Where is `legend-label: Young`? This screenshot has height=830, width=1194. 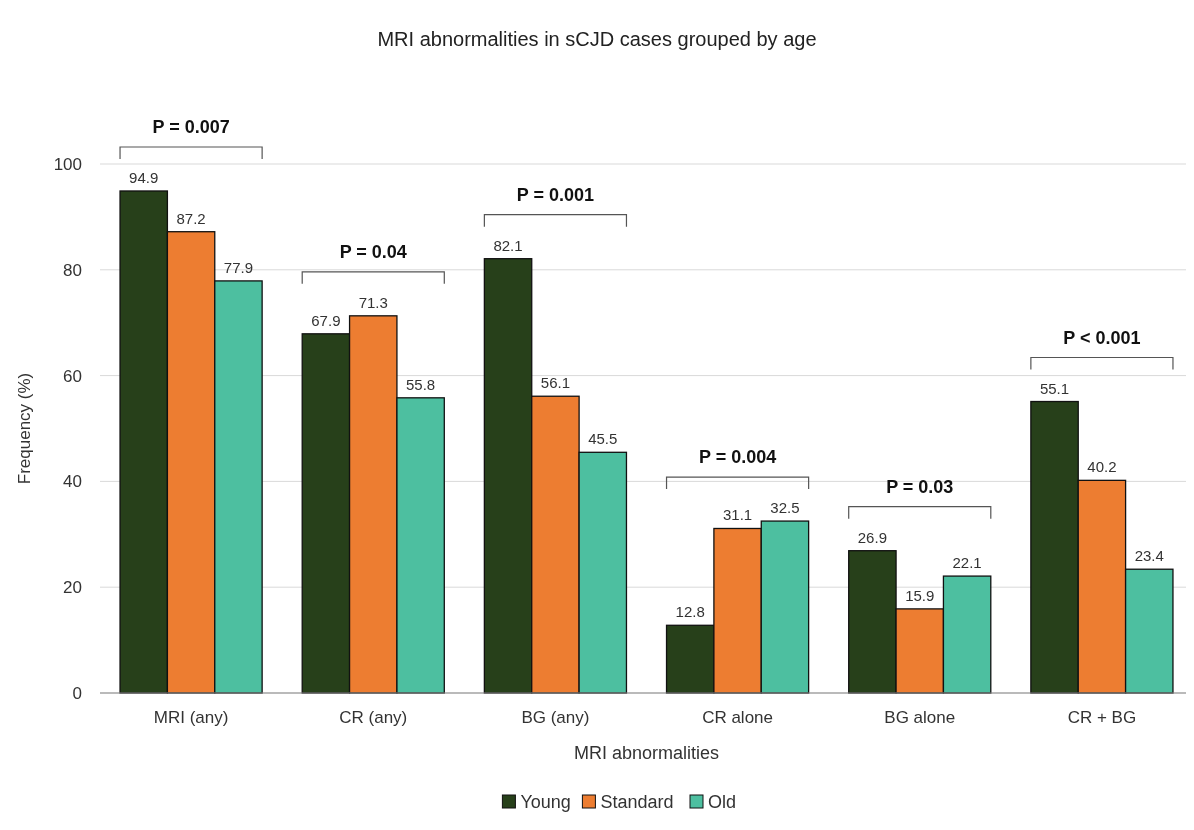
legend-label: Young is located at coordinates (545, 802).